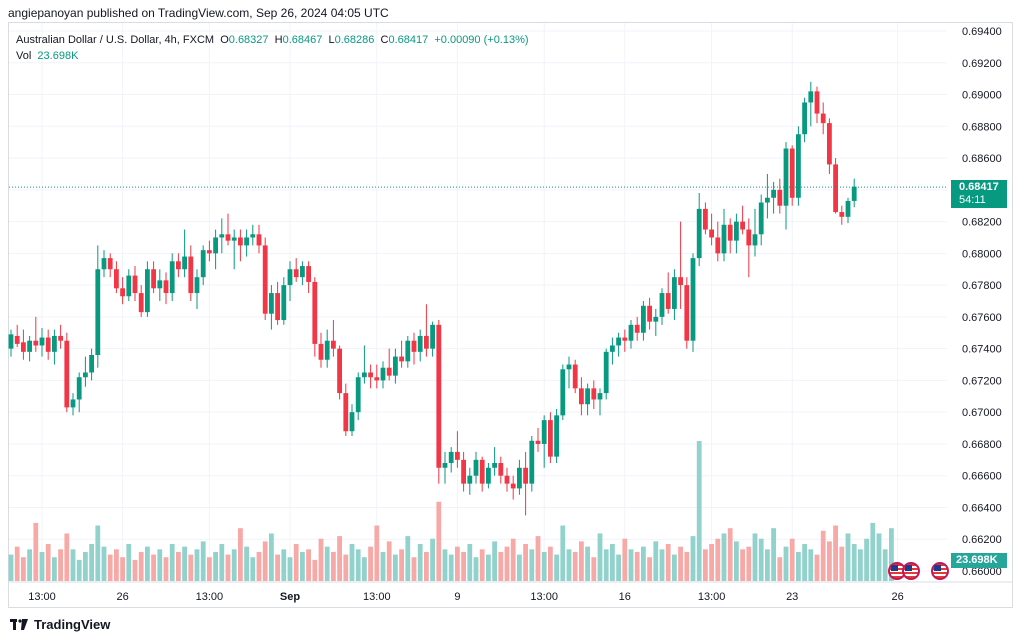 The image size is (1024, 641). Describe the element at coordinates (982, 254) in the screenshot. I see `price-tick-label: 0.68000` at that location.